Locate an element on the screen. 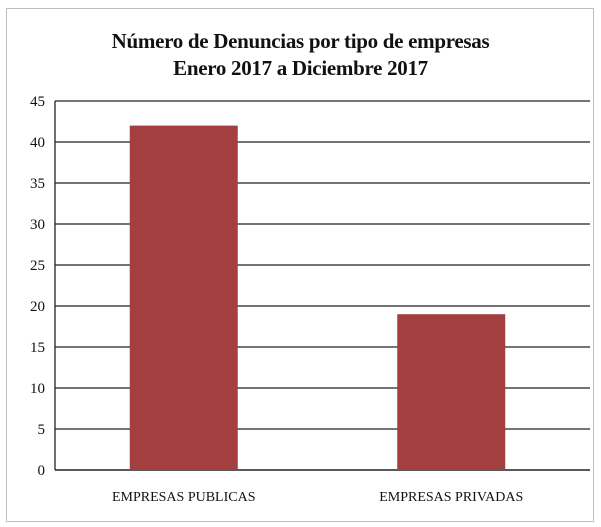 The image size is (601, 527). y-tick-label: 45 is located at coordinates (37, 102).